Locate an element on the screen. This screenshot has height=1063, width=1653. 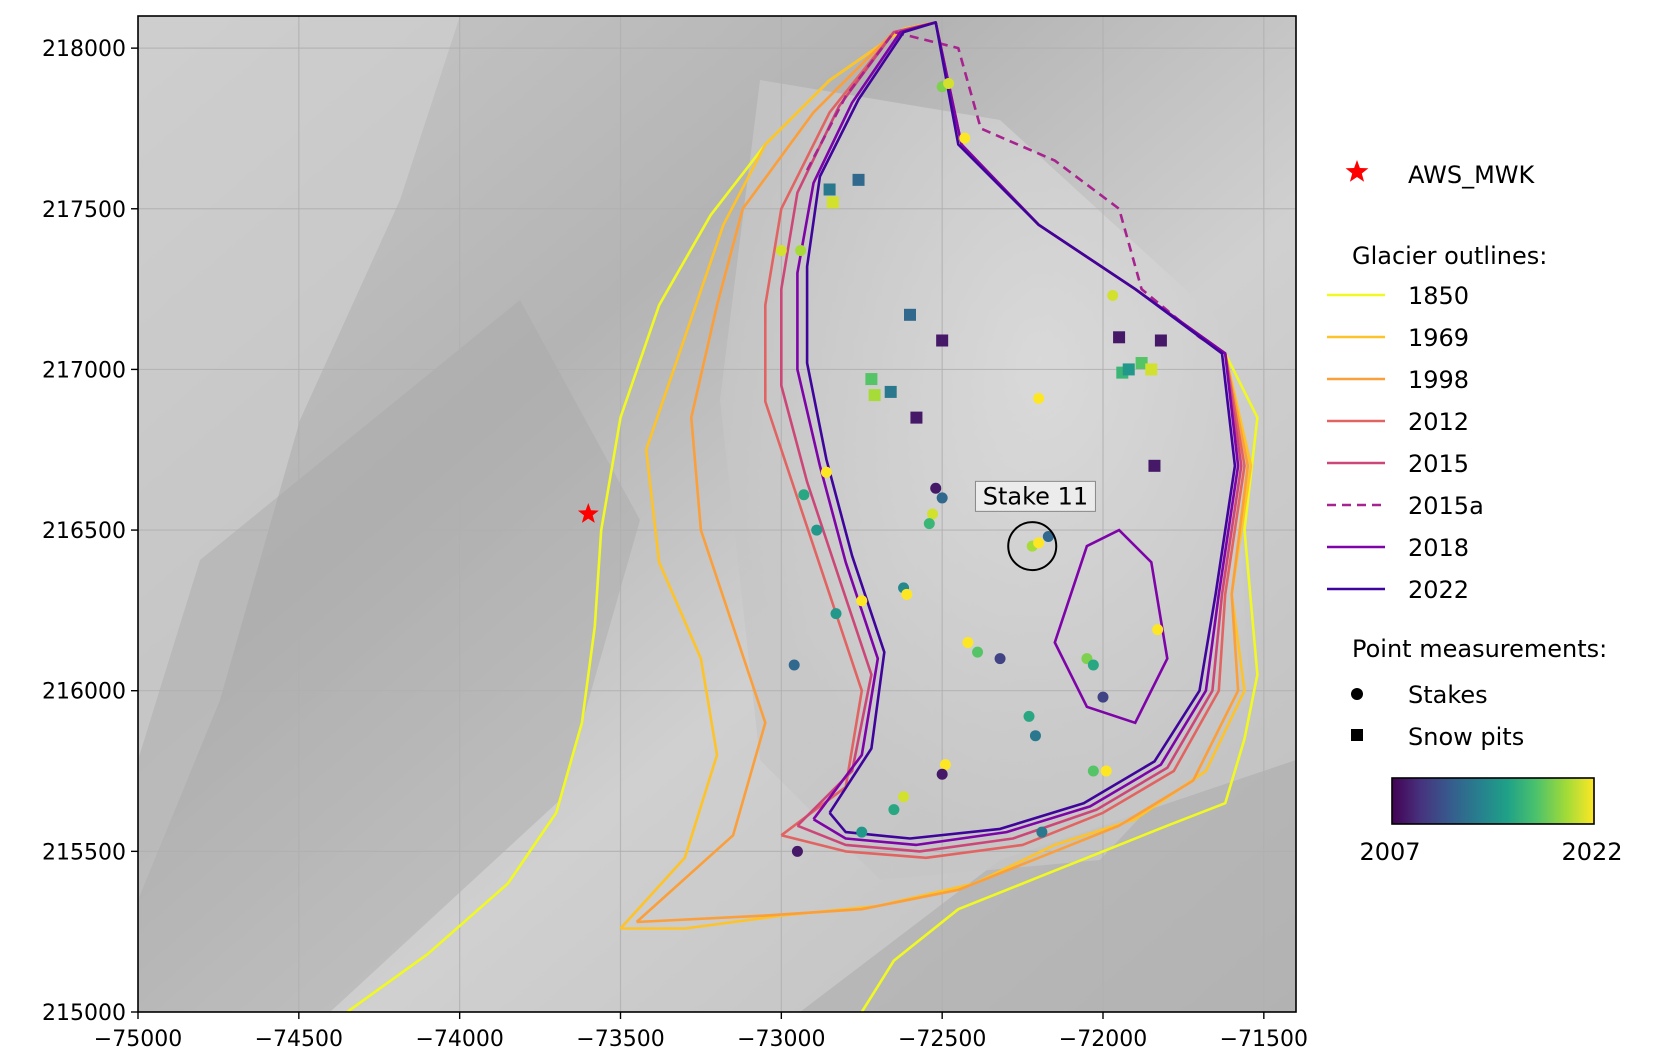
legend-label-2022: 2022 is located at coordinates (1438, 590).